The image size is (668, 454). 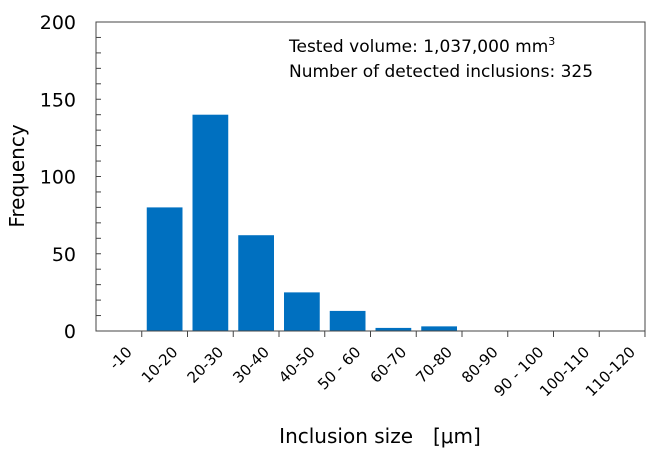 What do you see at coordinates (58, 178) in the screenshot?
I see `y-tick-label: 100` at bounding box center [58, 178].